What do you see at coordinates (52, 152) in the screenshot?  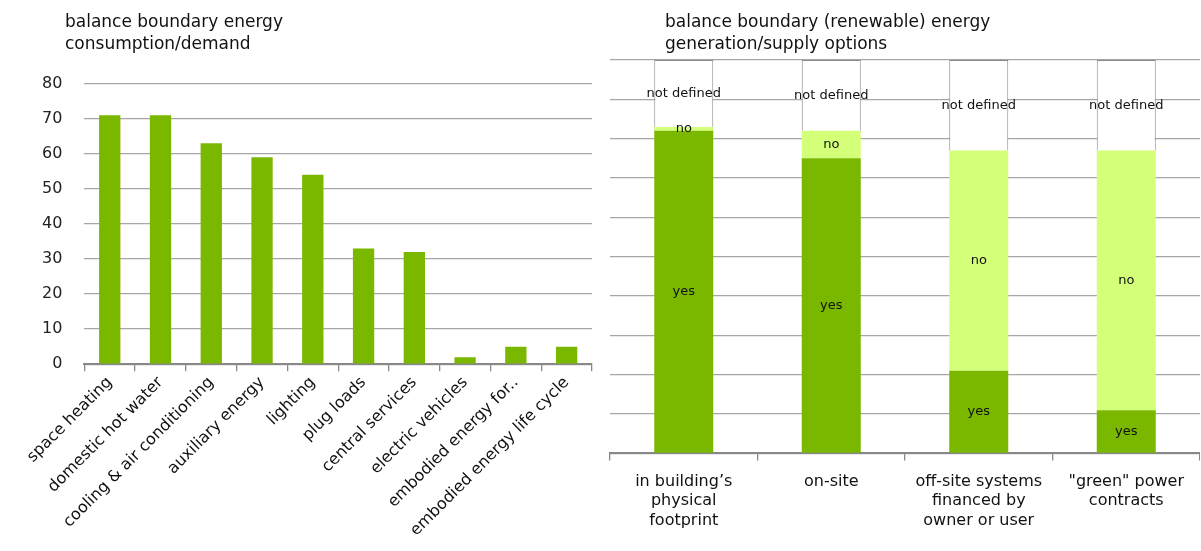 I see `y-tick-label: 60` at bounding box center [52, 152].